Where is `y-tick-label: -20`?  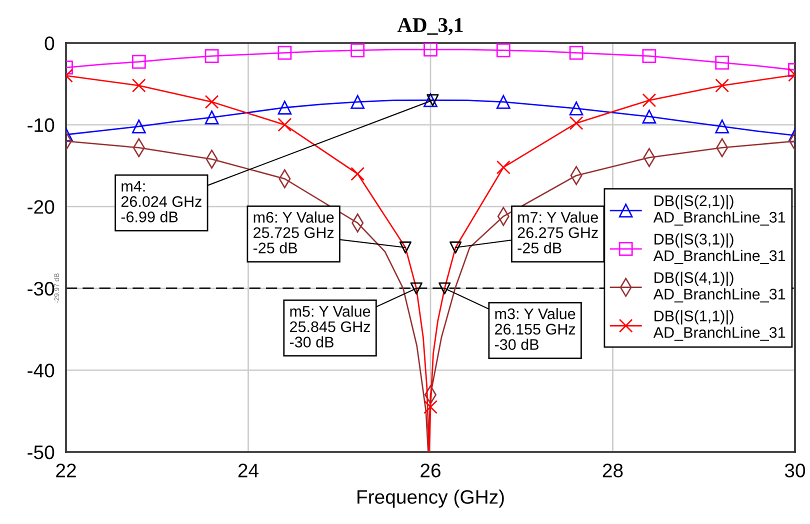
y-tick-label: -20 is located at coordinates (41, 207).